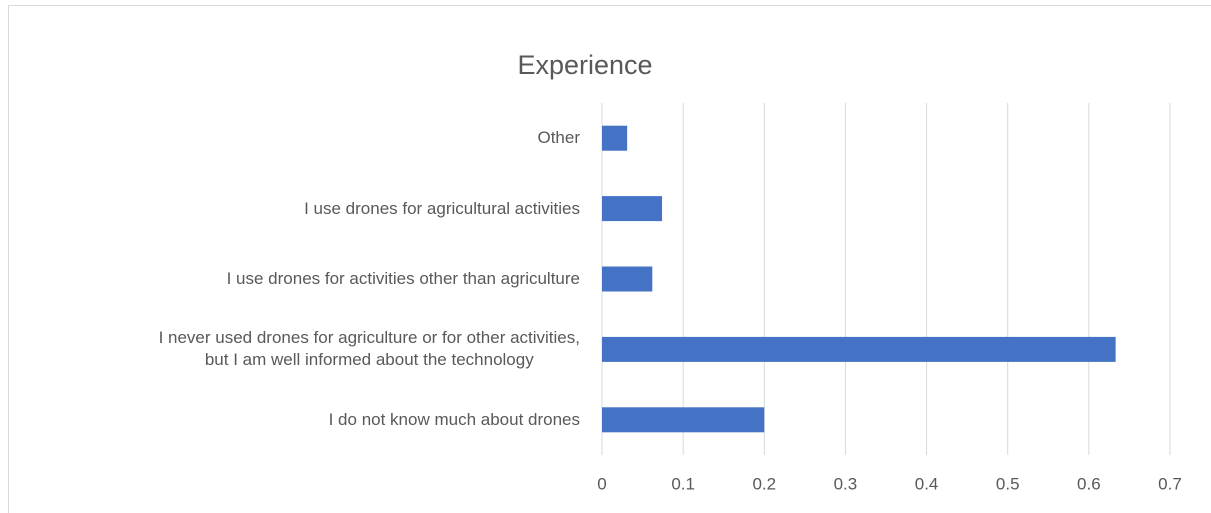  What do you see at coordinates (764, 483) in the screenshot?
I see `x-tick-label: 0.2` at bounding box center [764, 483].